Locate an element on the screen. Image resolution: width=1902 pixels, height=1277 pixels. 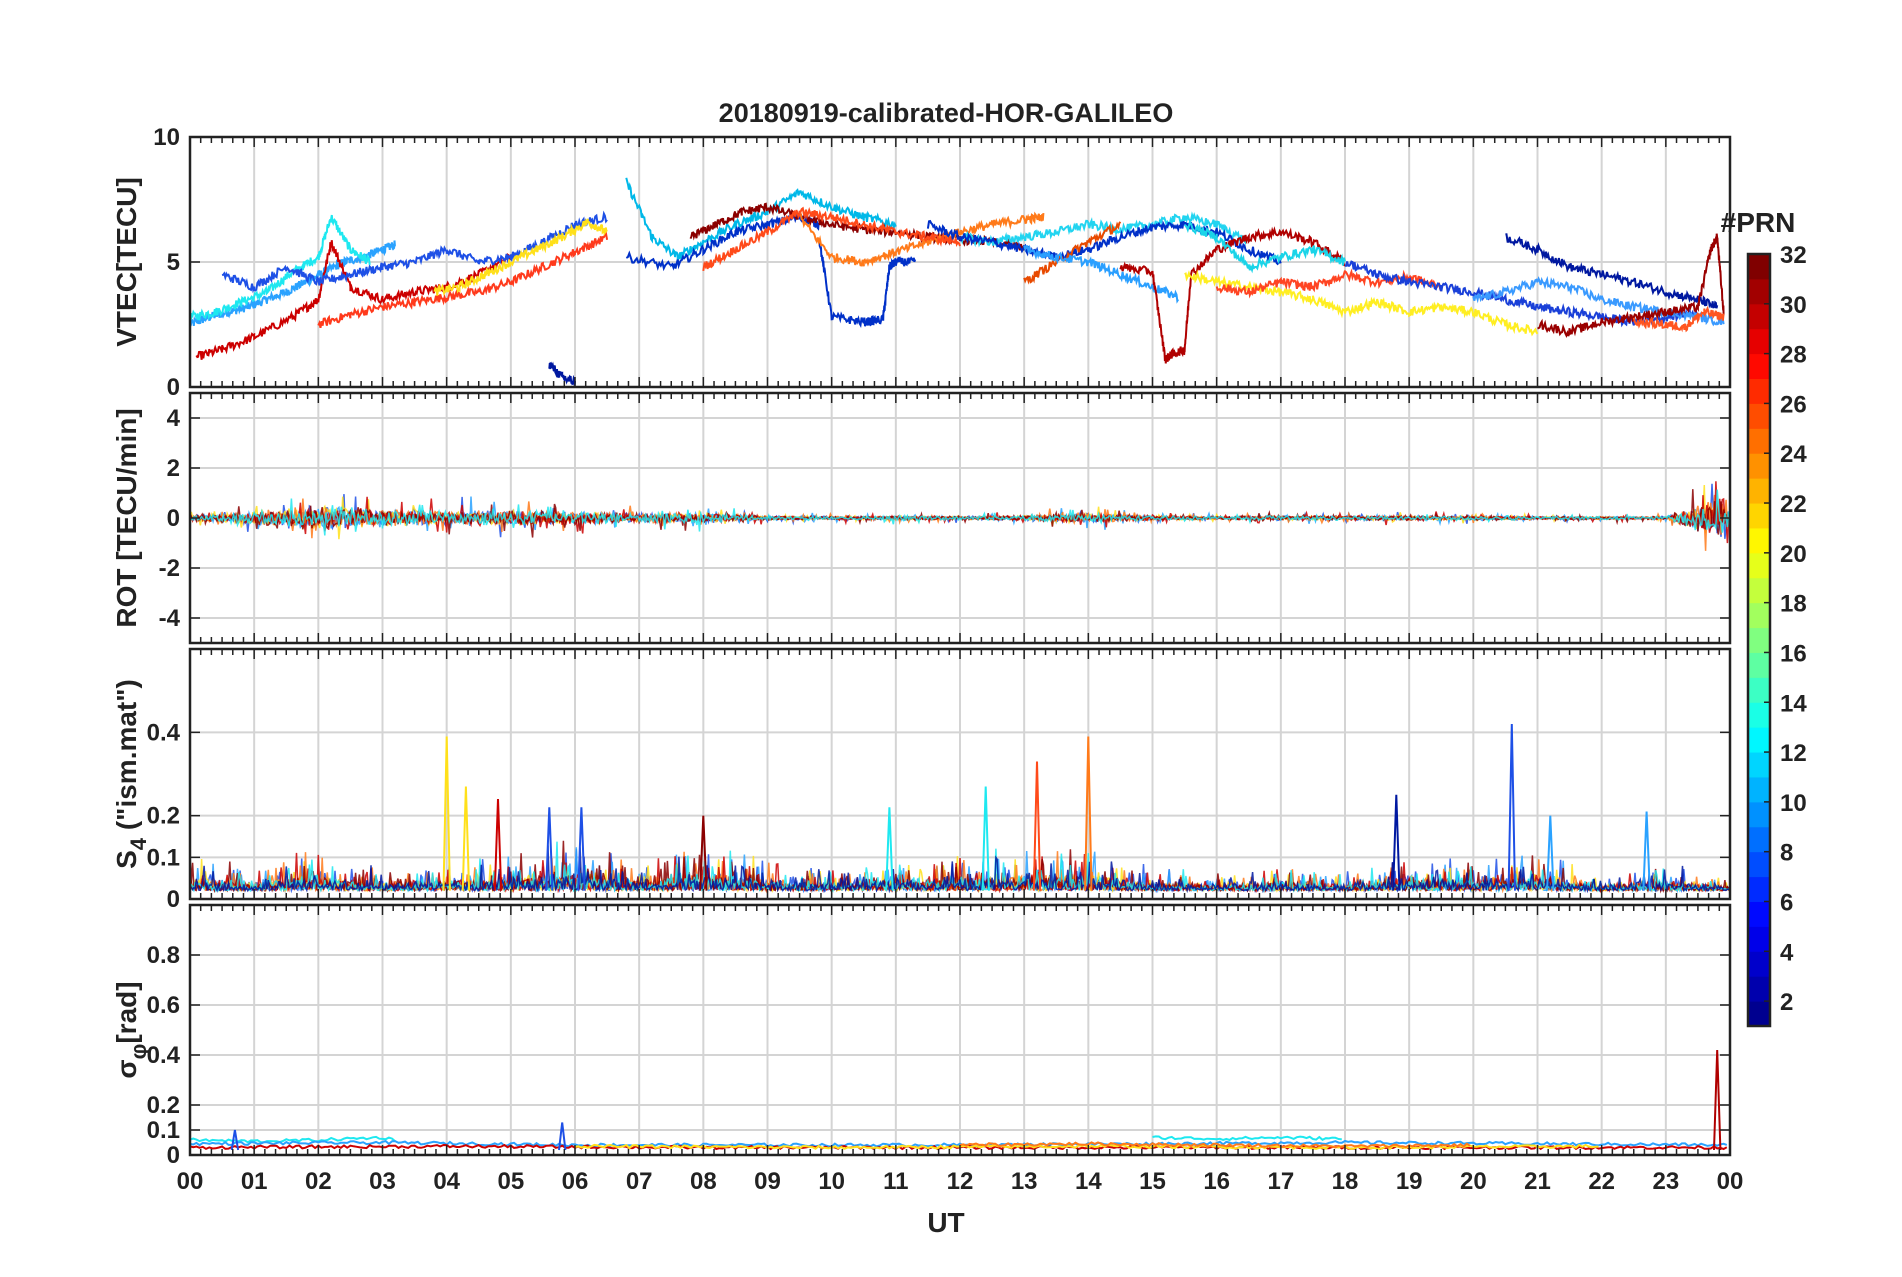
y-tick-label: 0.6 is located at coordinates (163, 1005).